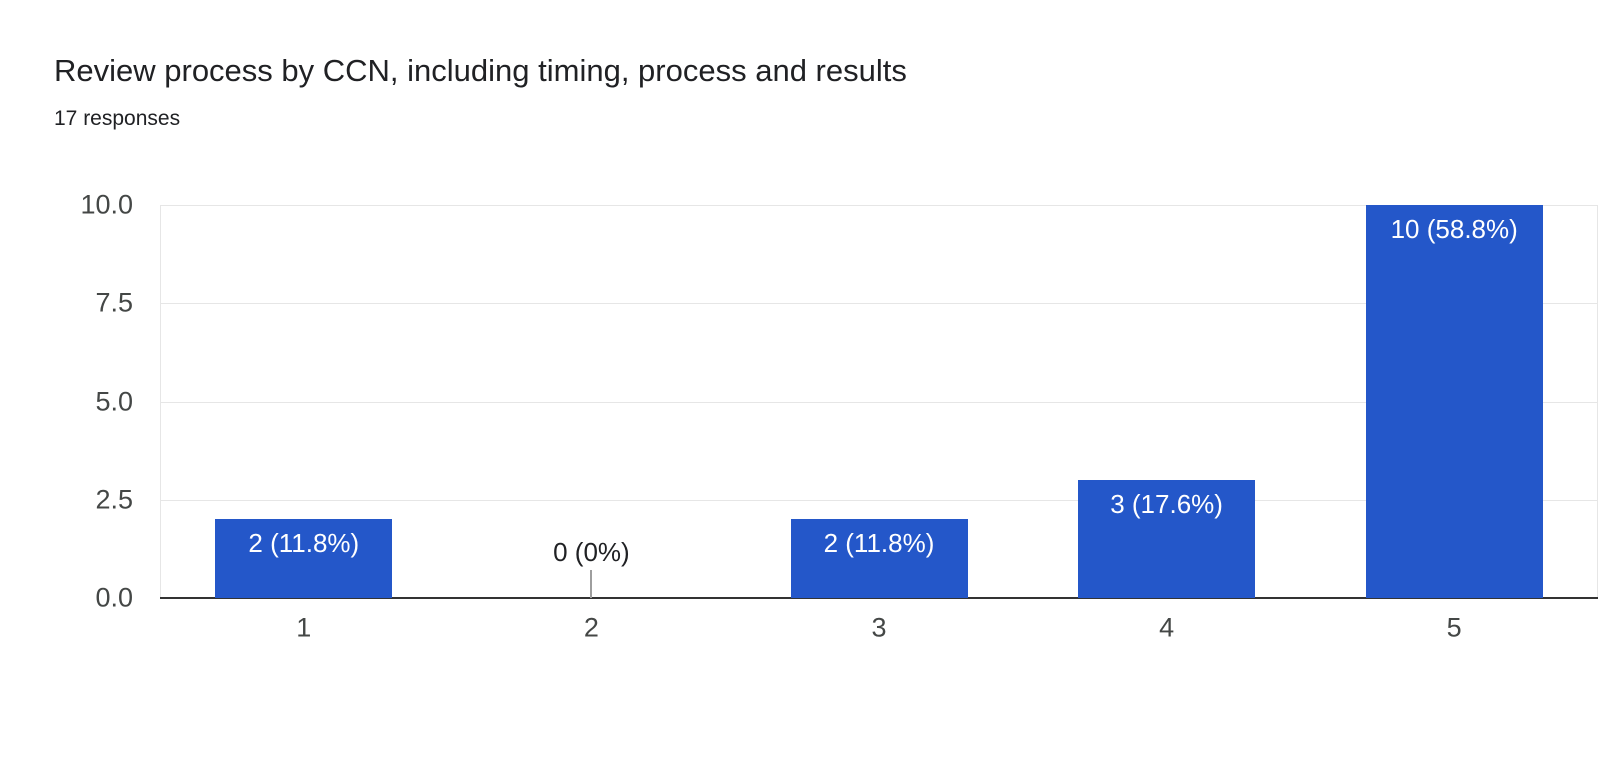 The image size is (1600, 761). What do you see at coordinates (114, 499) in the screenshot?
I see `y-axis-tick-label: 2.5` at bounding box center [114, 499].